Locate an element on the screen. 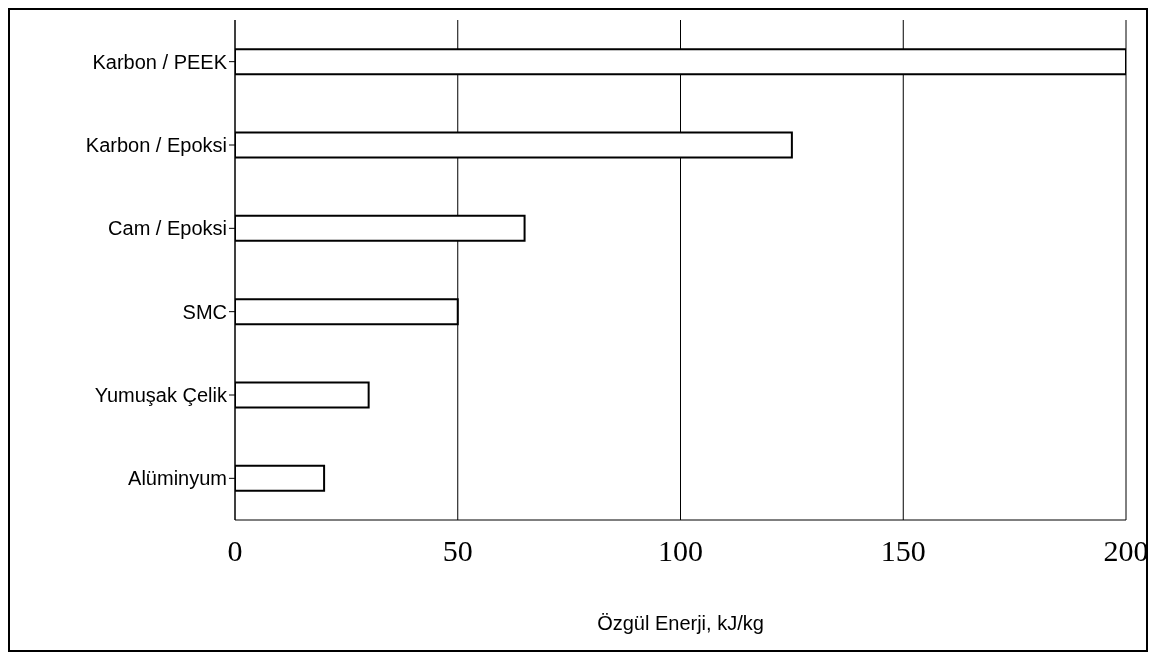 The height and width of the screenshot is (664, 1160). y-tick-label: Cam / Epoksi is located at coordinates (167, 228).